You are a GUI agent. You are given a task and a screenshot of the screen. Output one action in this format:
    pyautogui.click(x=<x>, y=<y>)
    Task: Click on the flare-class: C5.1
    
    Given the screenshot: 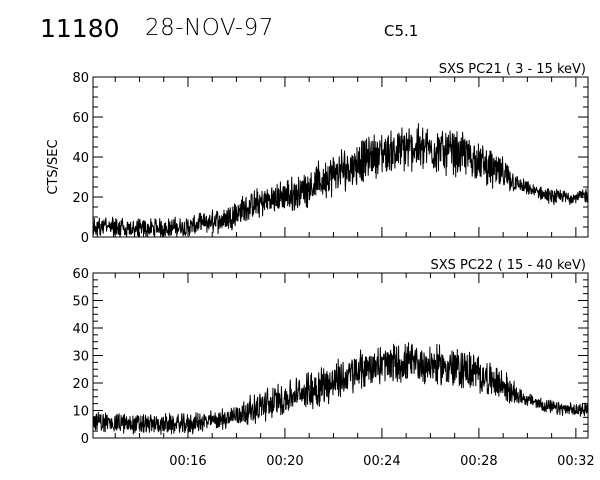 What is the action you would take?
    pyautogui.click(x=401, y=31)
    